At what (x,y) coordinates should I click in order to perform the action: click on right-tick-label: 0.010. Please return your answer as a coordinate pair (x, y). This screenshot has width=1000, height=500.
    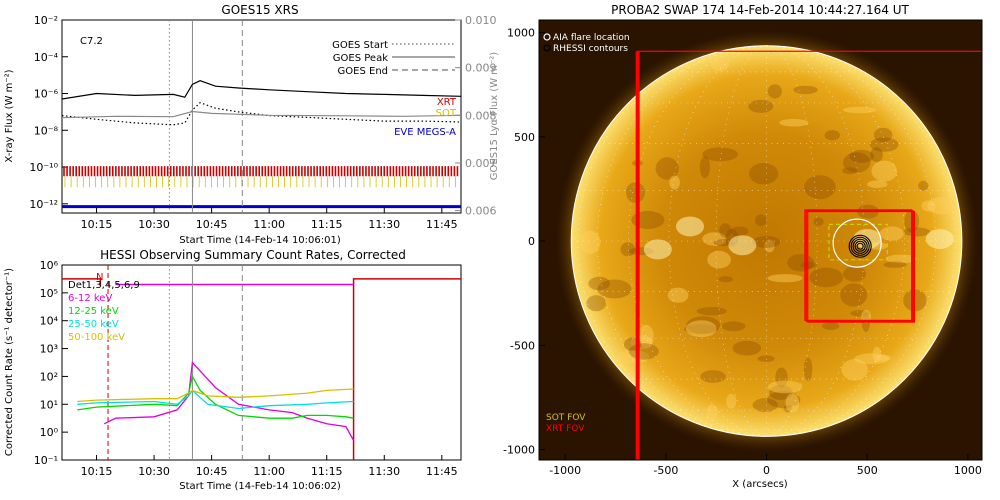
    Looking at the image, I should click on (481, 20).